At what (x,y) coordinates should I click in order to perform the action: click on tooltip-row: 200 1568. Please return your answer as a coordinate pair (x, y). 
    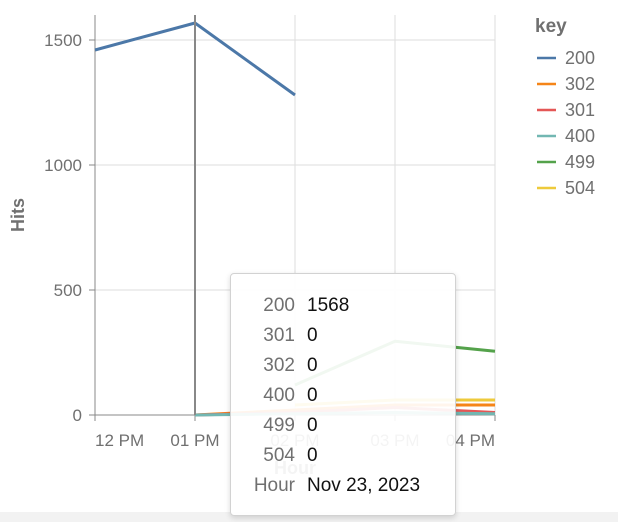
    Looking at the image, I should click on (343, 306).